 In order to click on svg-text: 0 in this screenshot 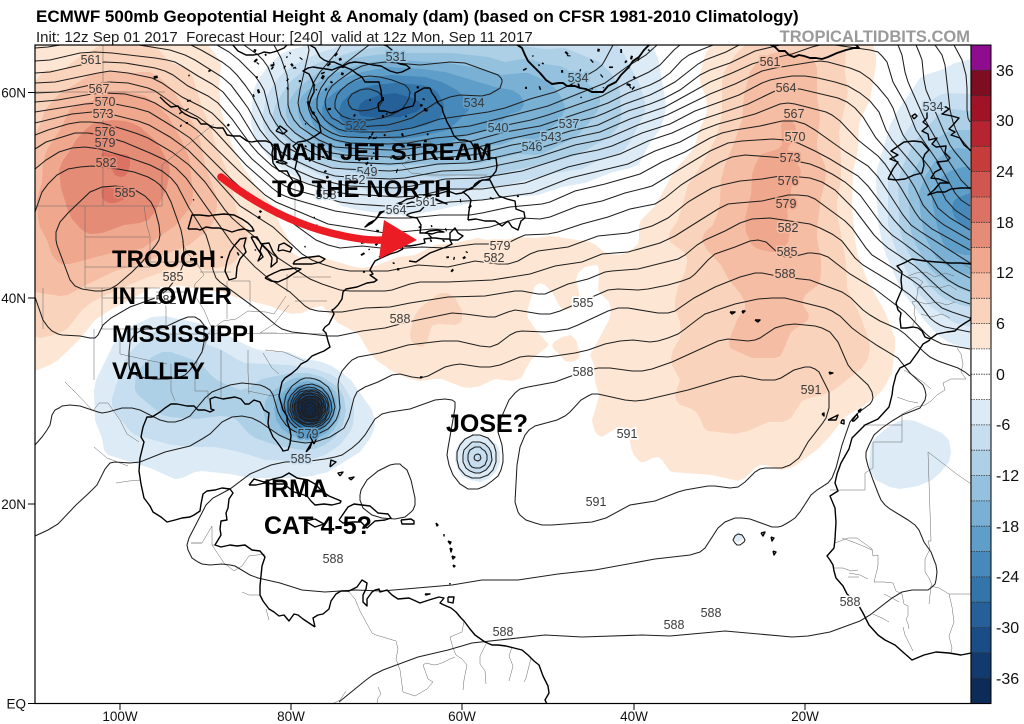, I will do `click(1000, 375)`.